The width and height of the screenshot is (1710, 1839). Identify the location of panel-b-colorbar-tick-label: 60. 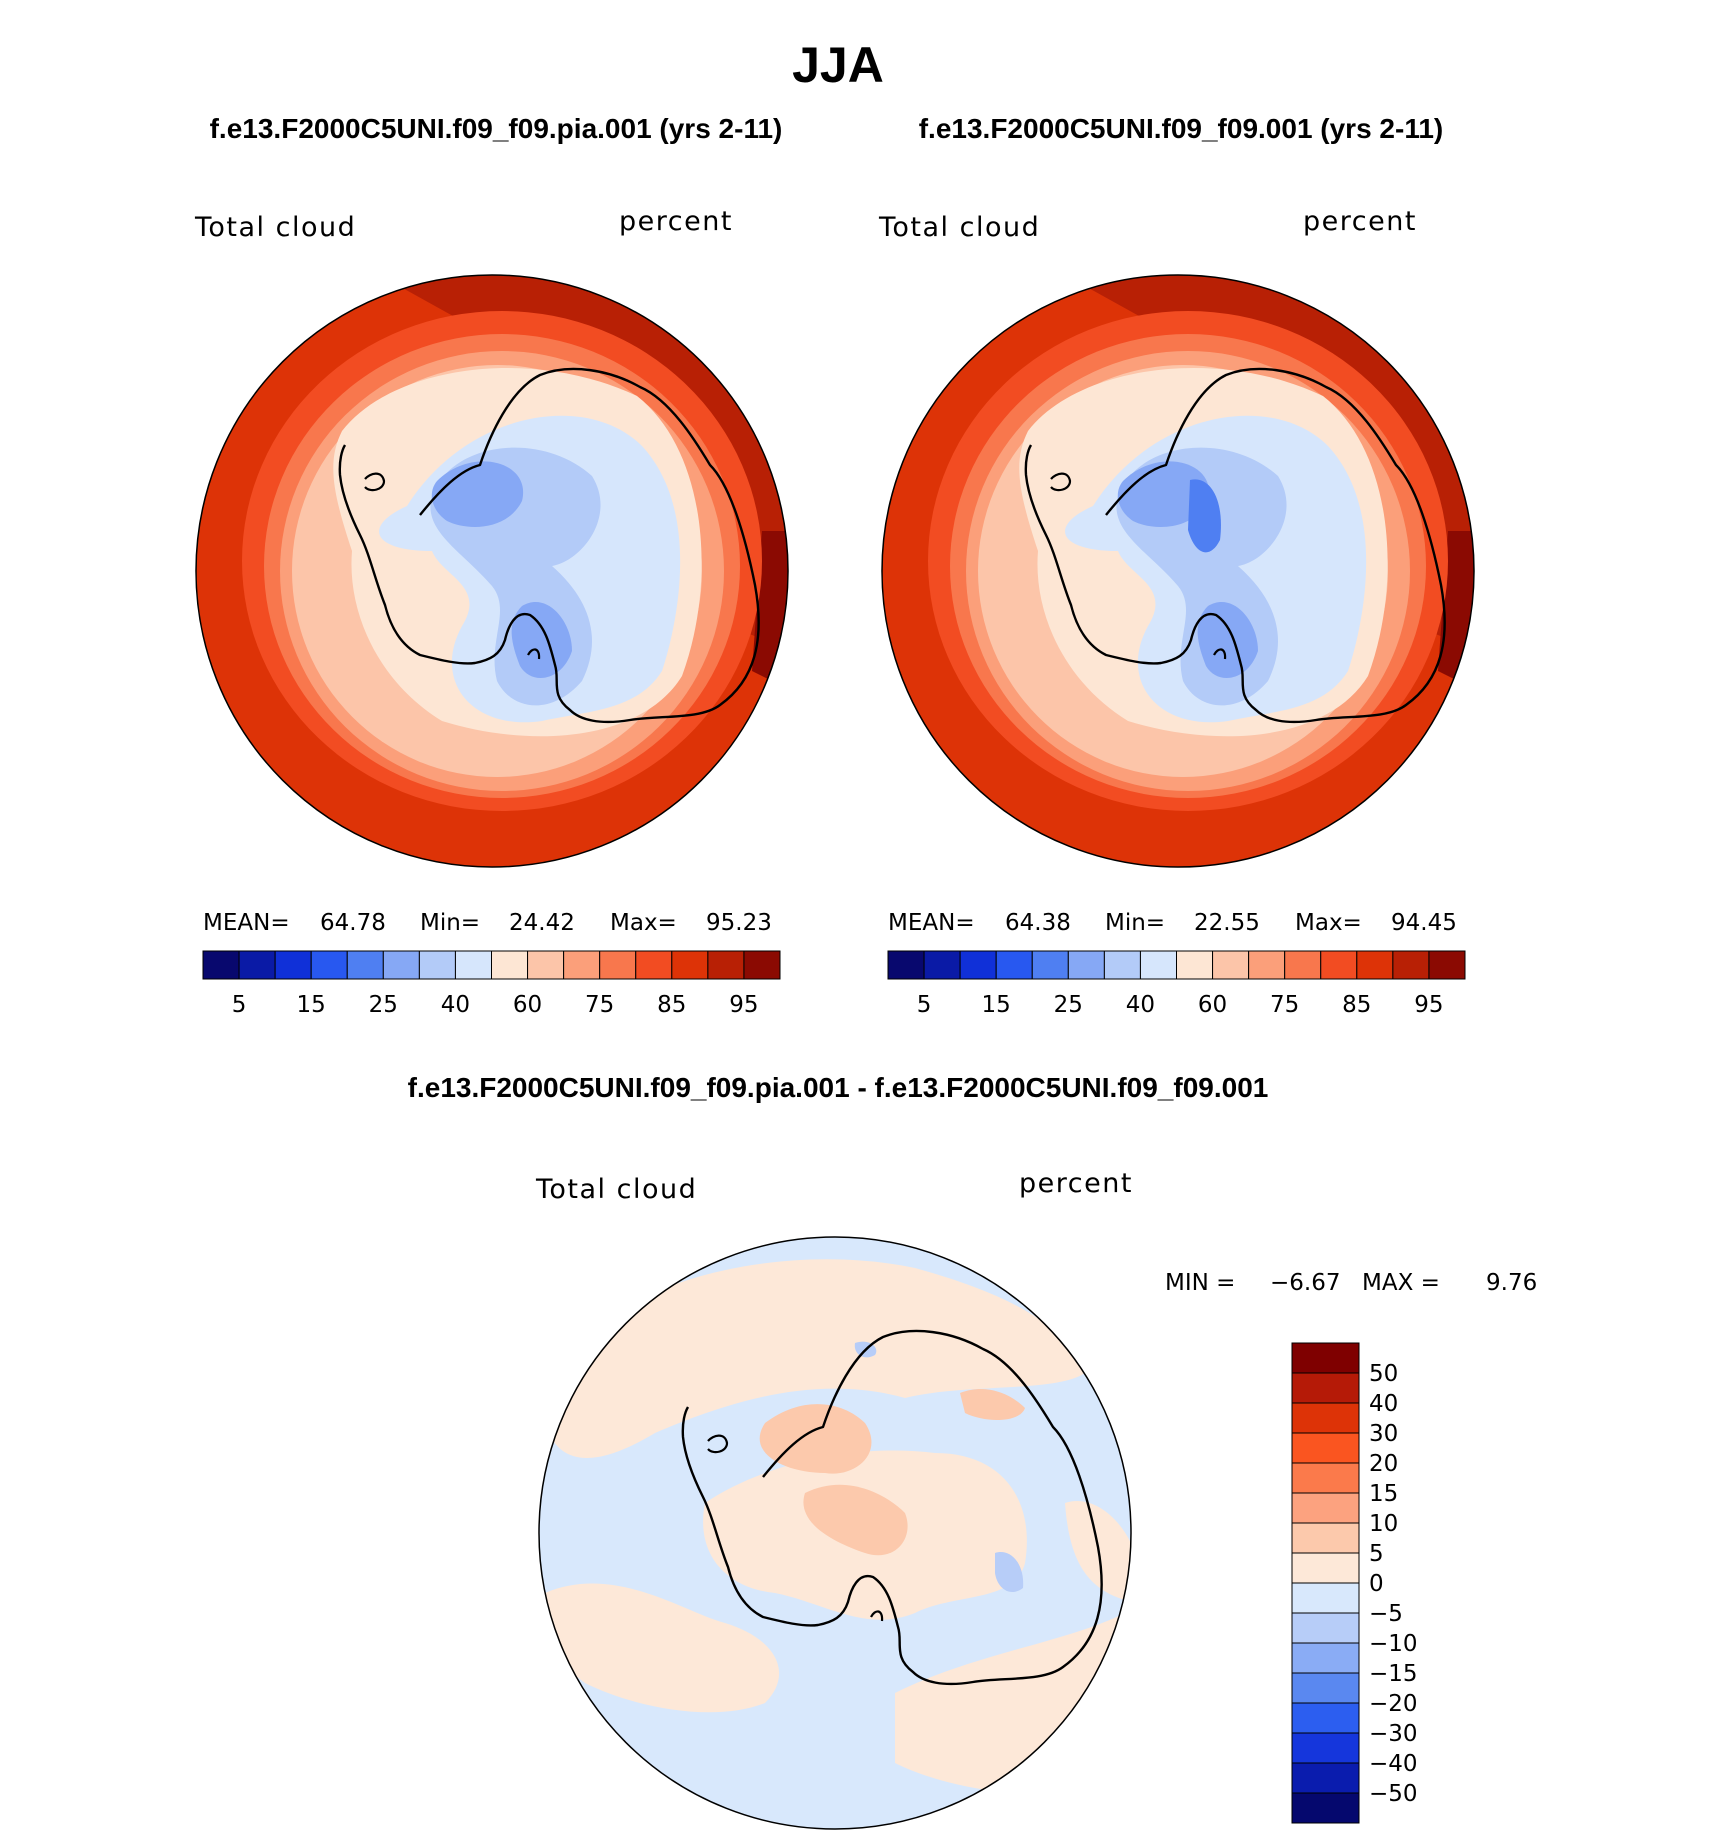
(1212, 1005).